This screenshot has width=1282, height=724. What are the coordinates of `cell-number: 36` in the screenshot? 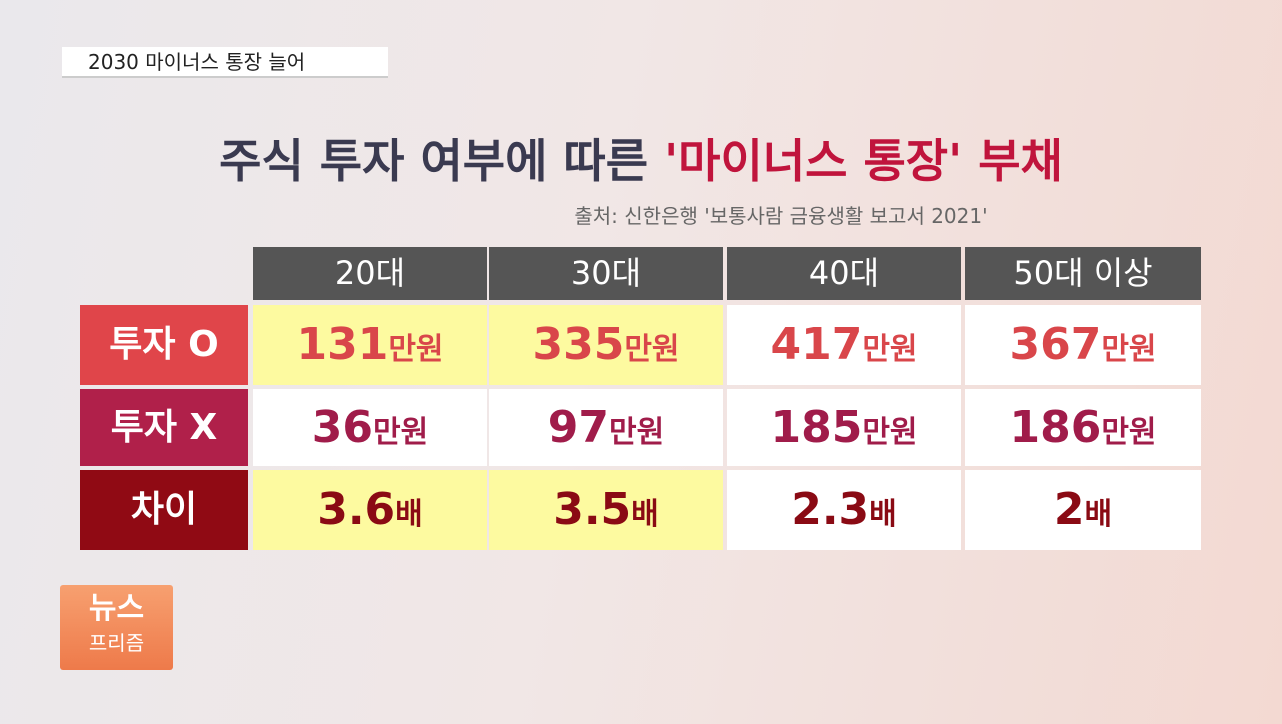 It's located at (342, 427).